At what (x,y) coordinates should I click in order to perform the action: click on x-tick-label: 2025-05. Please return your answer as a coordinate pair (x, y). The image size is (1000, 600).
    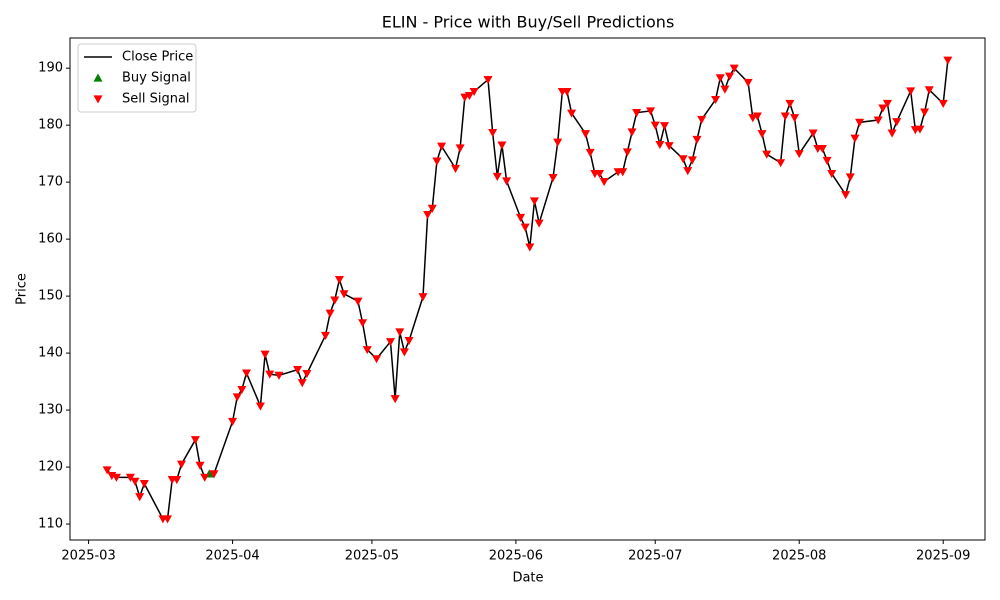
    Looking at the image, I should click on (372, 556).